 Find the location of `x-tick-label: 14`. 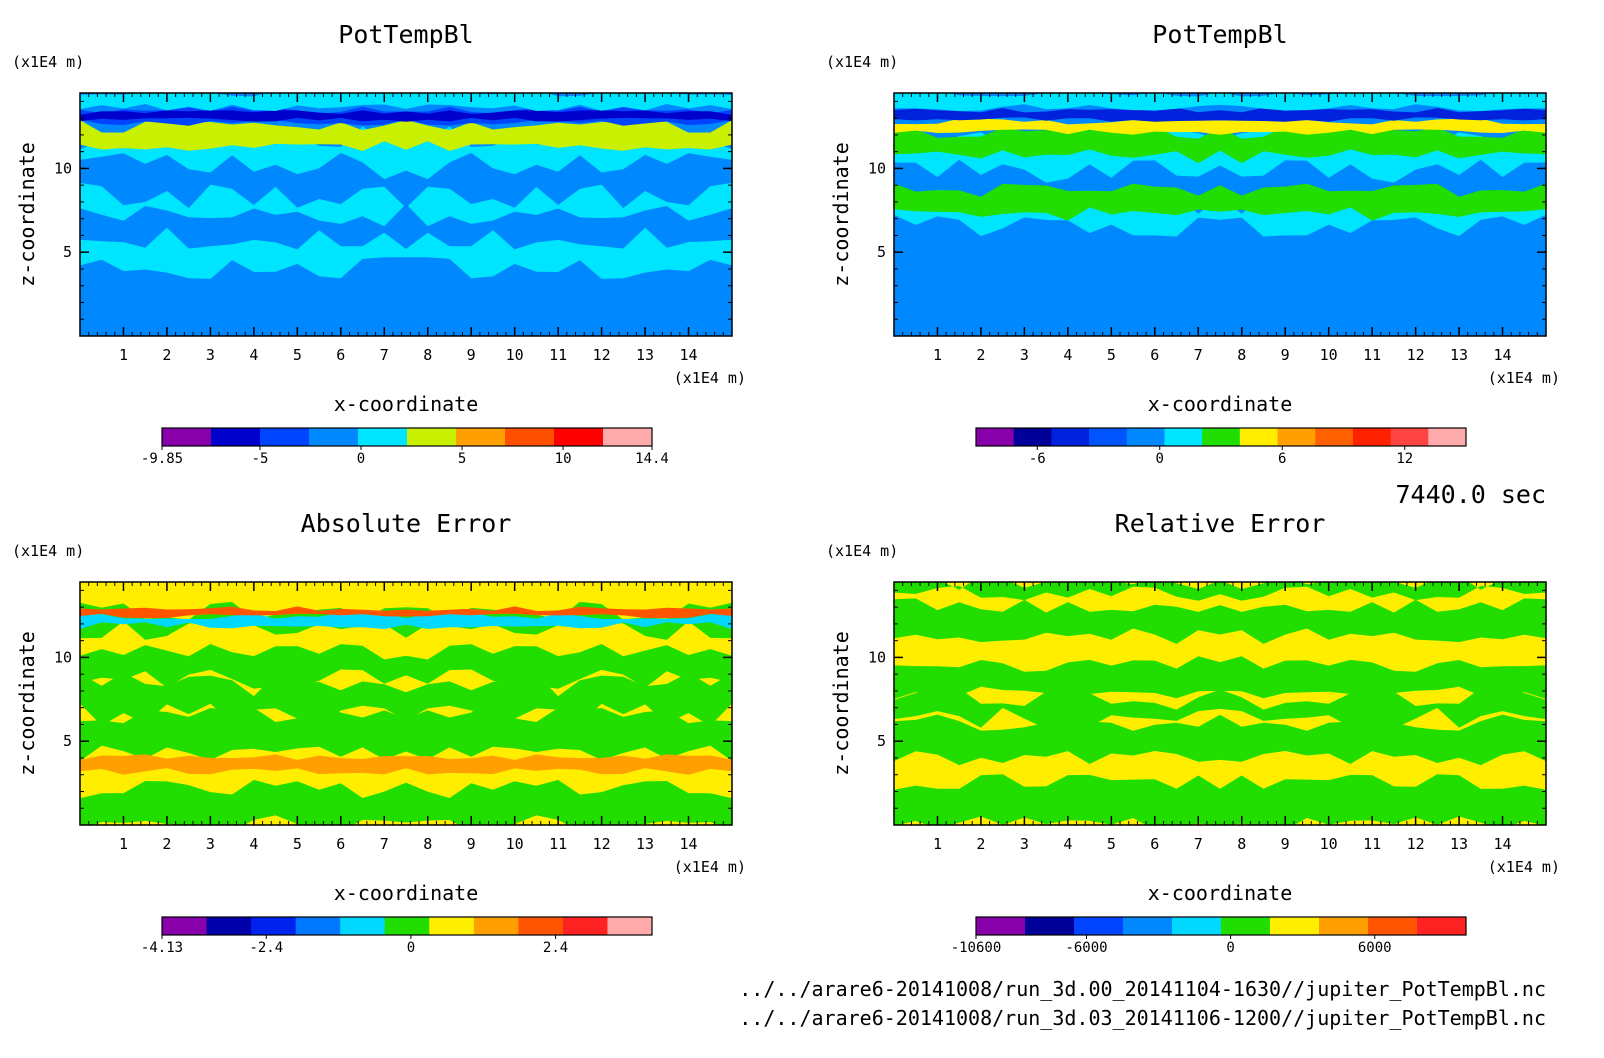

x-tick-label: 14 is located at coordinates (689, 355).